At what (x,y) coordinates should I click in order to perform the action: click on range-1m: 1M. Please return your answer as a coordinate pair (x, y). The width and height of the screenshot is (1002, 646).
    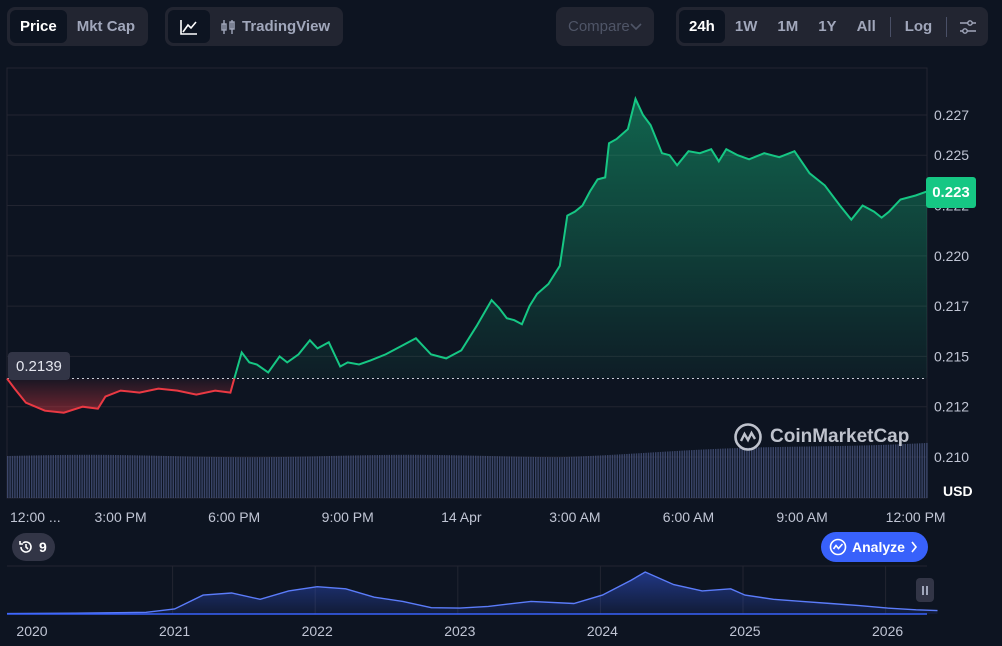
    Looking at the image, I should click on (788, 26).